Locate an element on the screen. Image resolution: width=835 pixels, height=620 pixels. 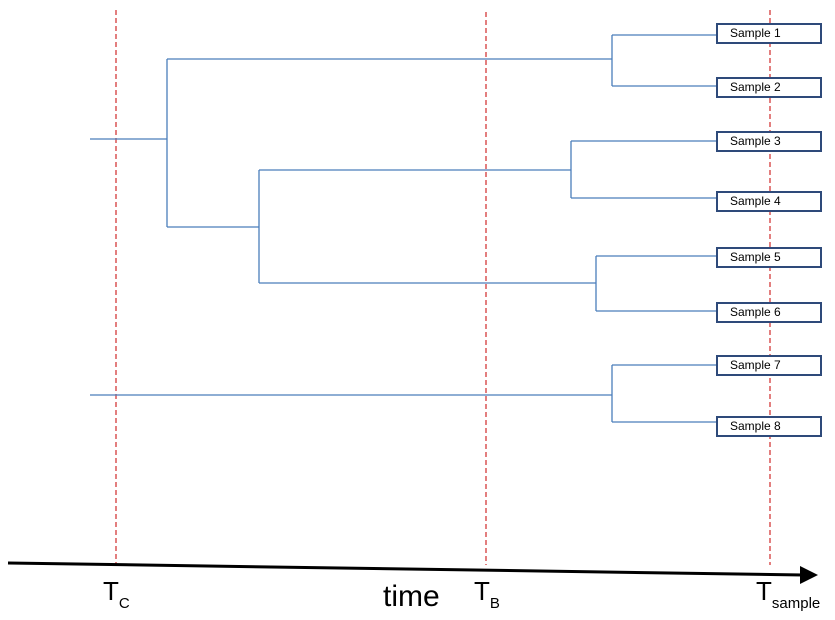
sample-box-5: Sample 5 is located at coordinates (769, 257).